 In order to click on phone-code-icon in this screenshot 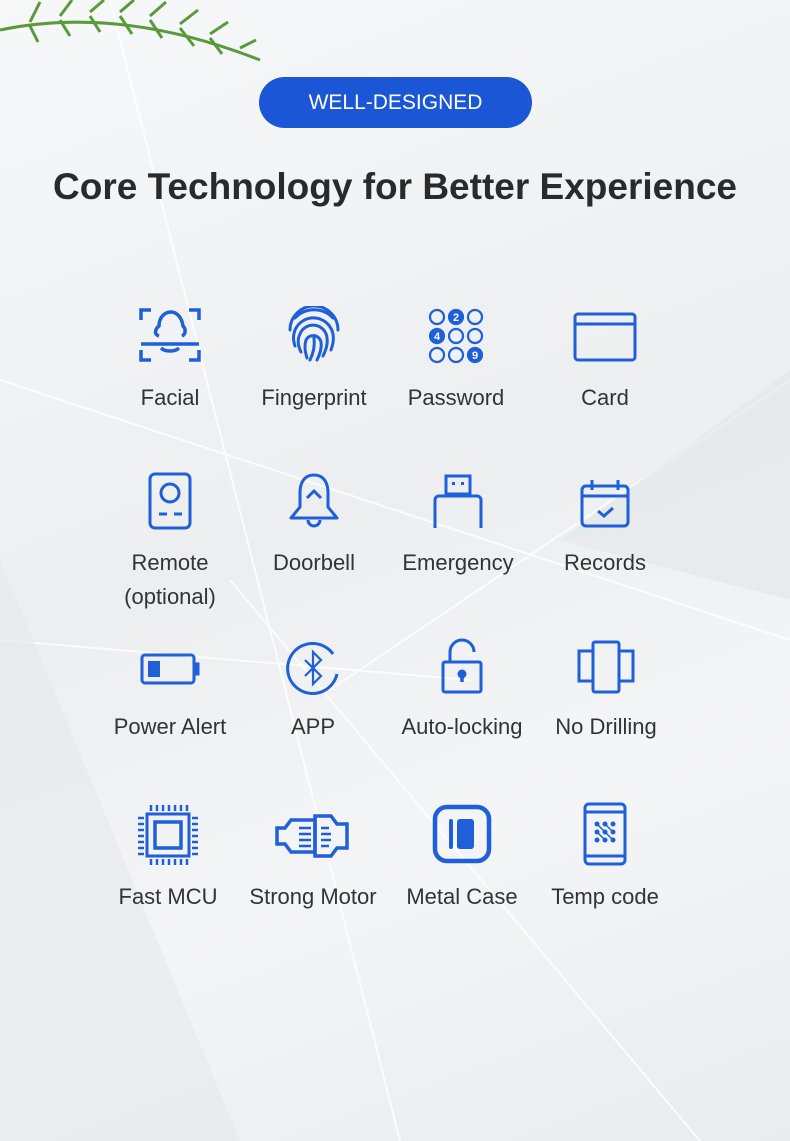, I will do `click(605, 834)`.